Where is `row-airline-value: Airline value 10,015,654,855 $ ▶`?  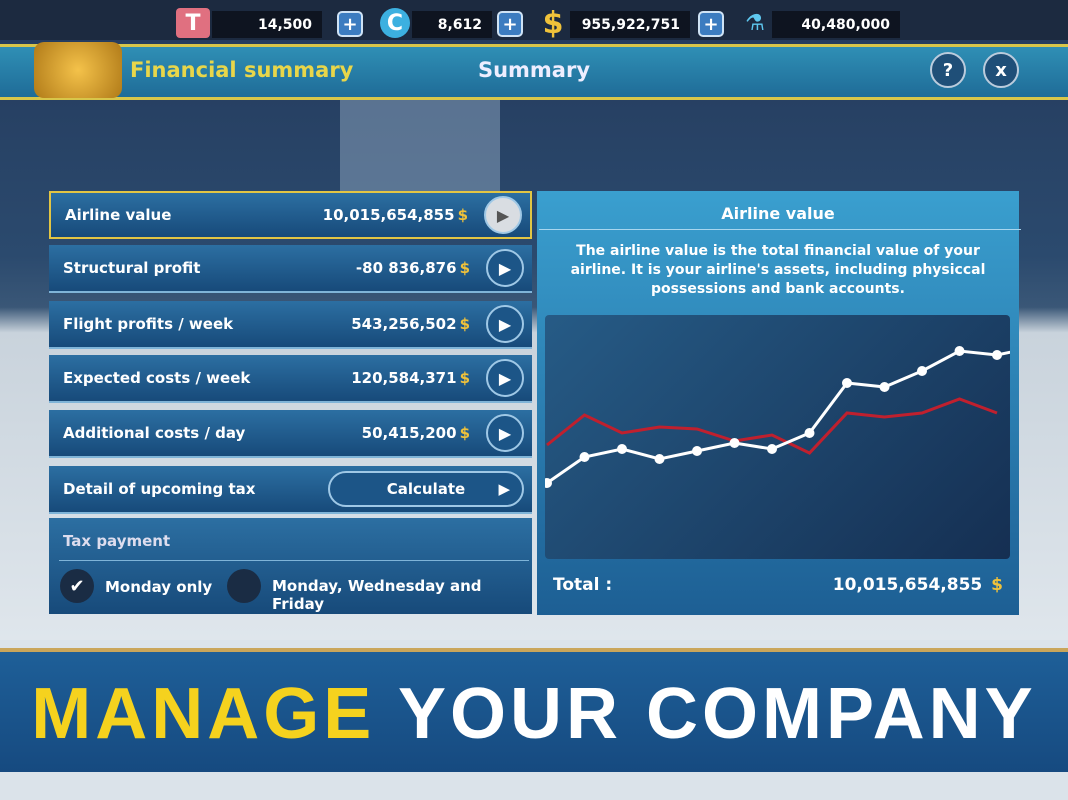
row-airline-value: Airline value 10,015,654,855 $ ▶ is located at coordinates (290, 215).